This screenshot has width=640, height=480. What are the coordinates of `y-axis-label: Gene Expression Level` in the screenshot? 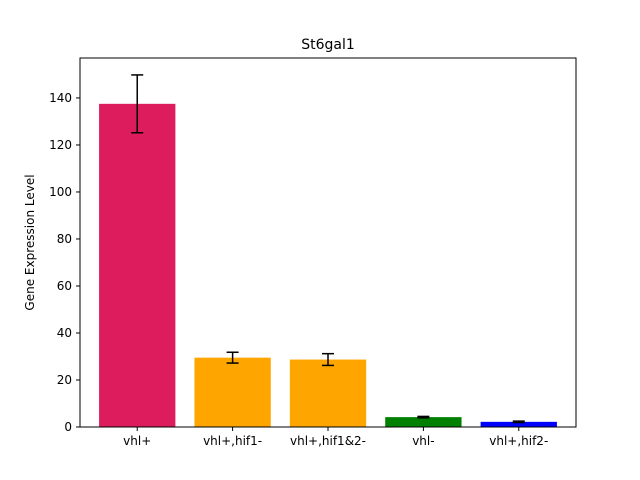 It's located at (30, 242).